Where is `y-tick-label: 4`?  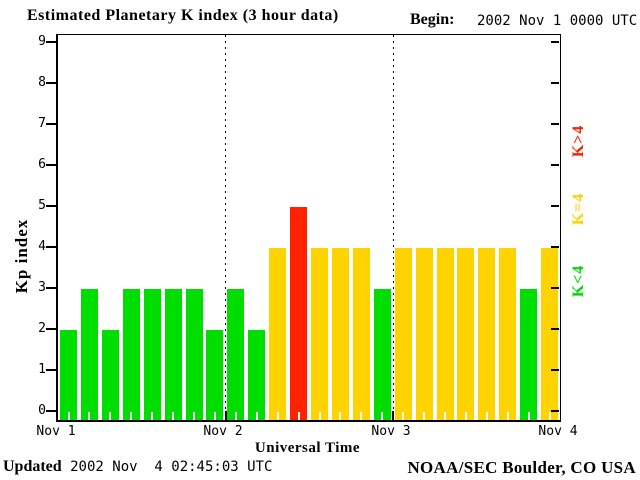 y-tick-label: 4 is located at coordinates (42, 246).